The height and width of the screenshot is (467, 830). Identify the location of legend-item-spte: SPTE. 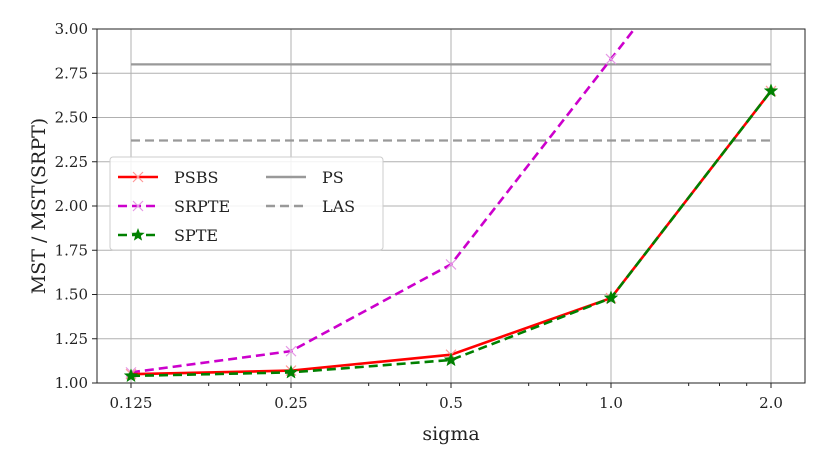
(168, 235).